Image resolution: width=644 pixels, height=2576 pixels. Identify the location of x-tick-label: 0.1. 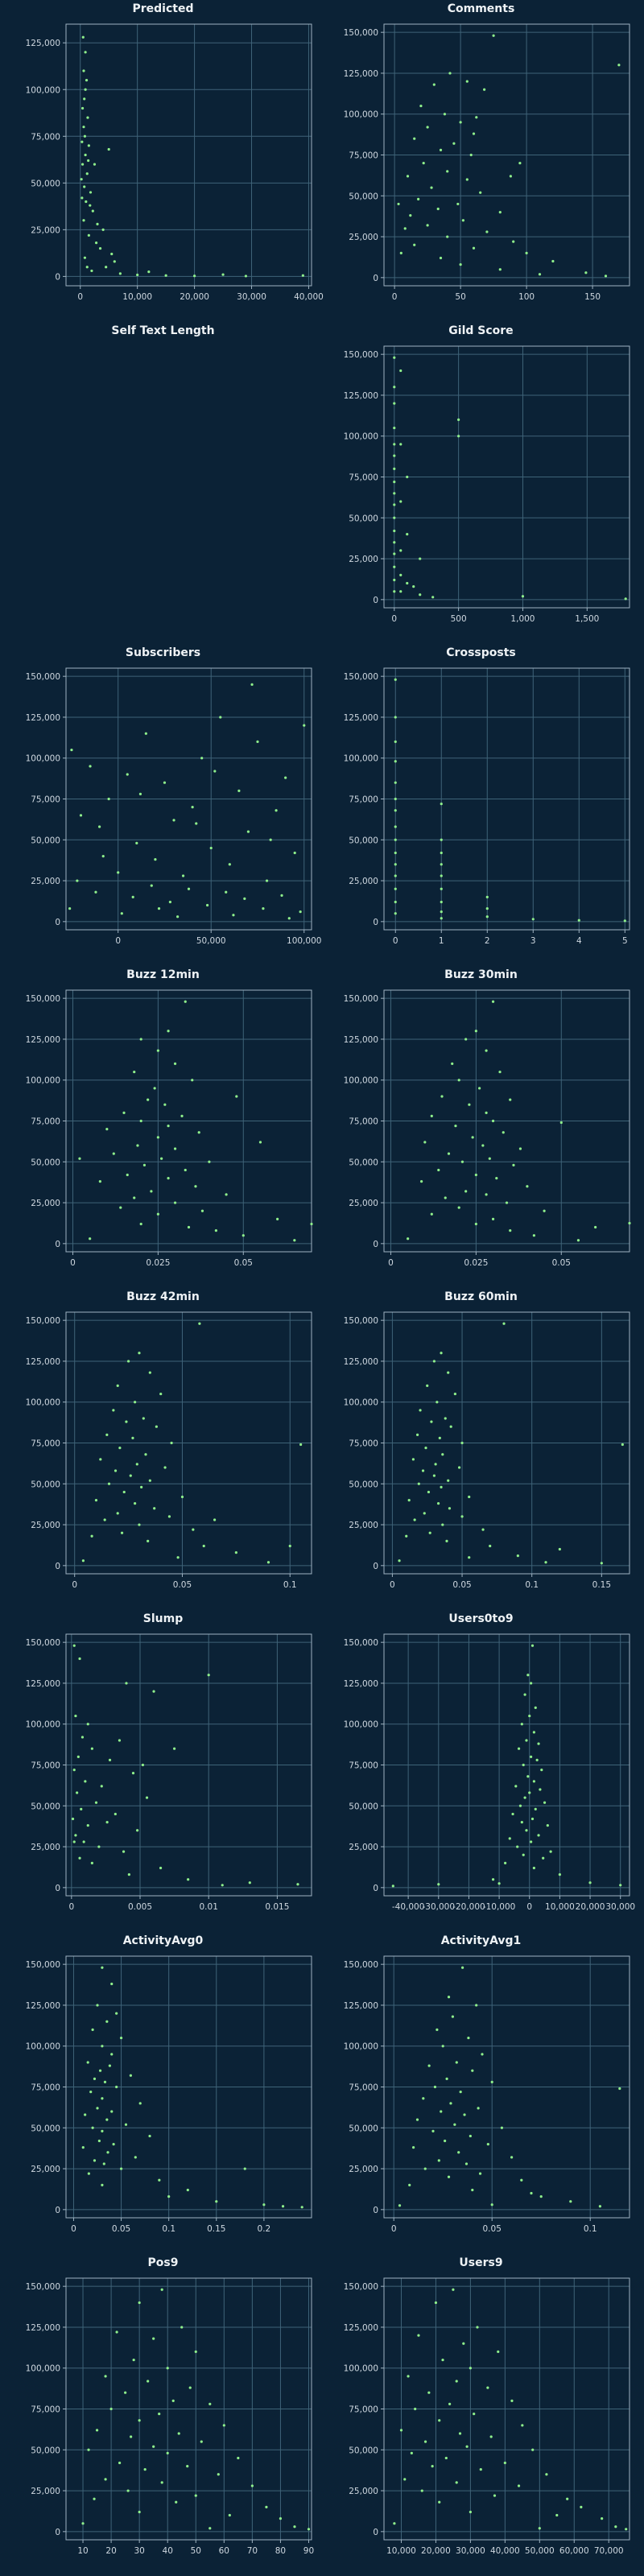
(590, 2229).